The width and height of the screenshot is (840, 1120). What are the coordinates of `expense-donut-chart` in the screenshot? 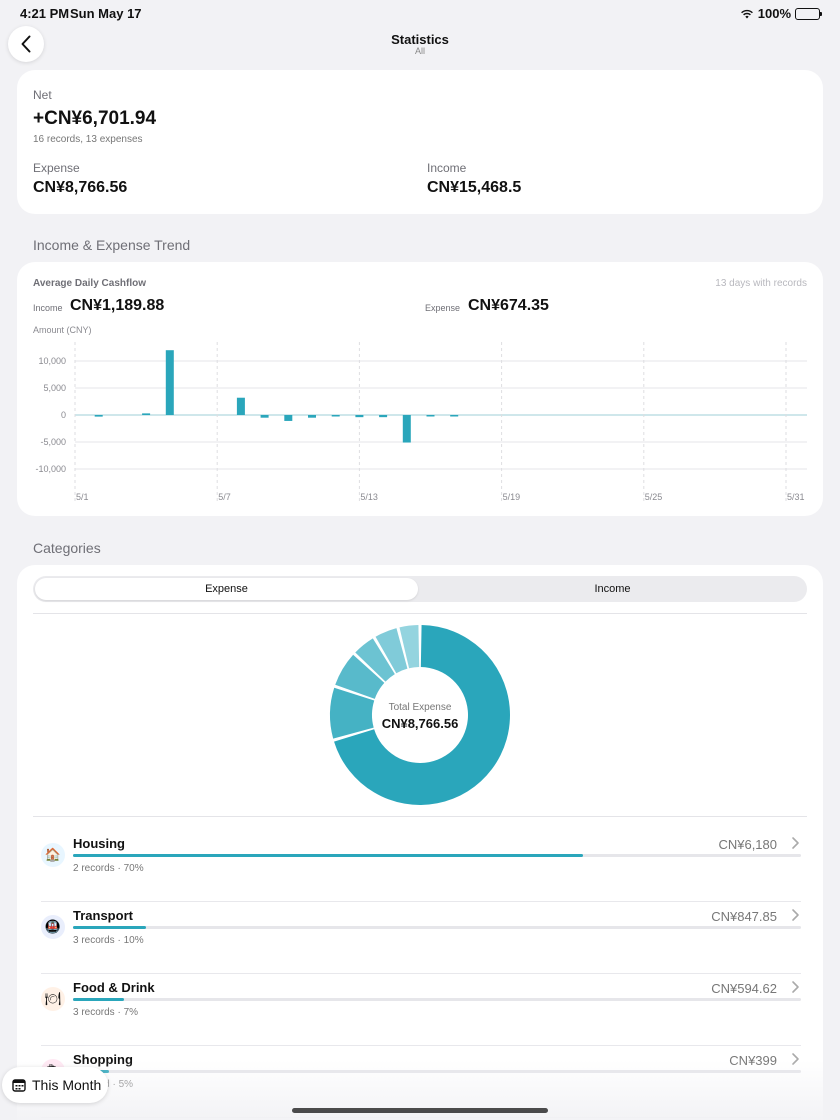 It's located at (420, 715).